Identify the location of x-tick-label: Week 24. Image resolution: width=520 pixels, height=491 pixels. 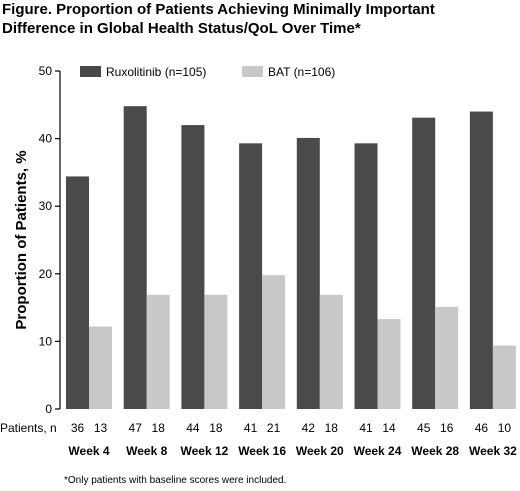
(378, 451).